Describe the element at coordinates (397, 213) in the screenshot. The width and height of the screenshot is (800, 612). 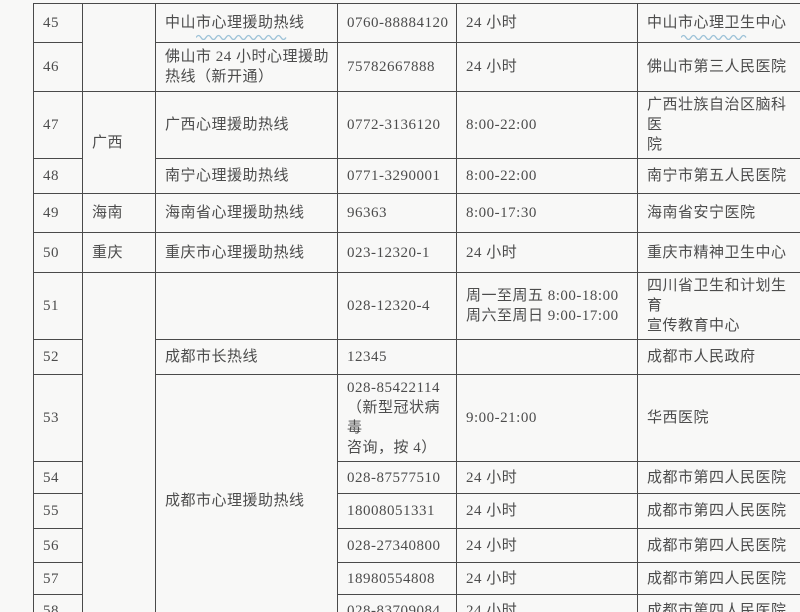
I see `cell-phone: 96363` at that location.